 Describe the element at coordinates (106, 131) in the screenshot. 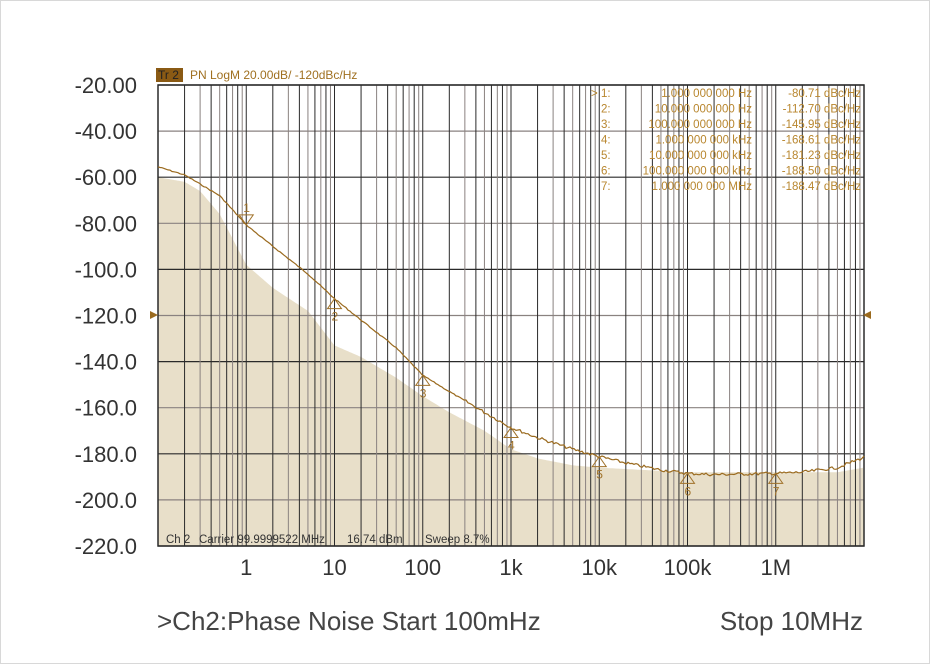

I see `y-tick-label: -40.00` at that location.